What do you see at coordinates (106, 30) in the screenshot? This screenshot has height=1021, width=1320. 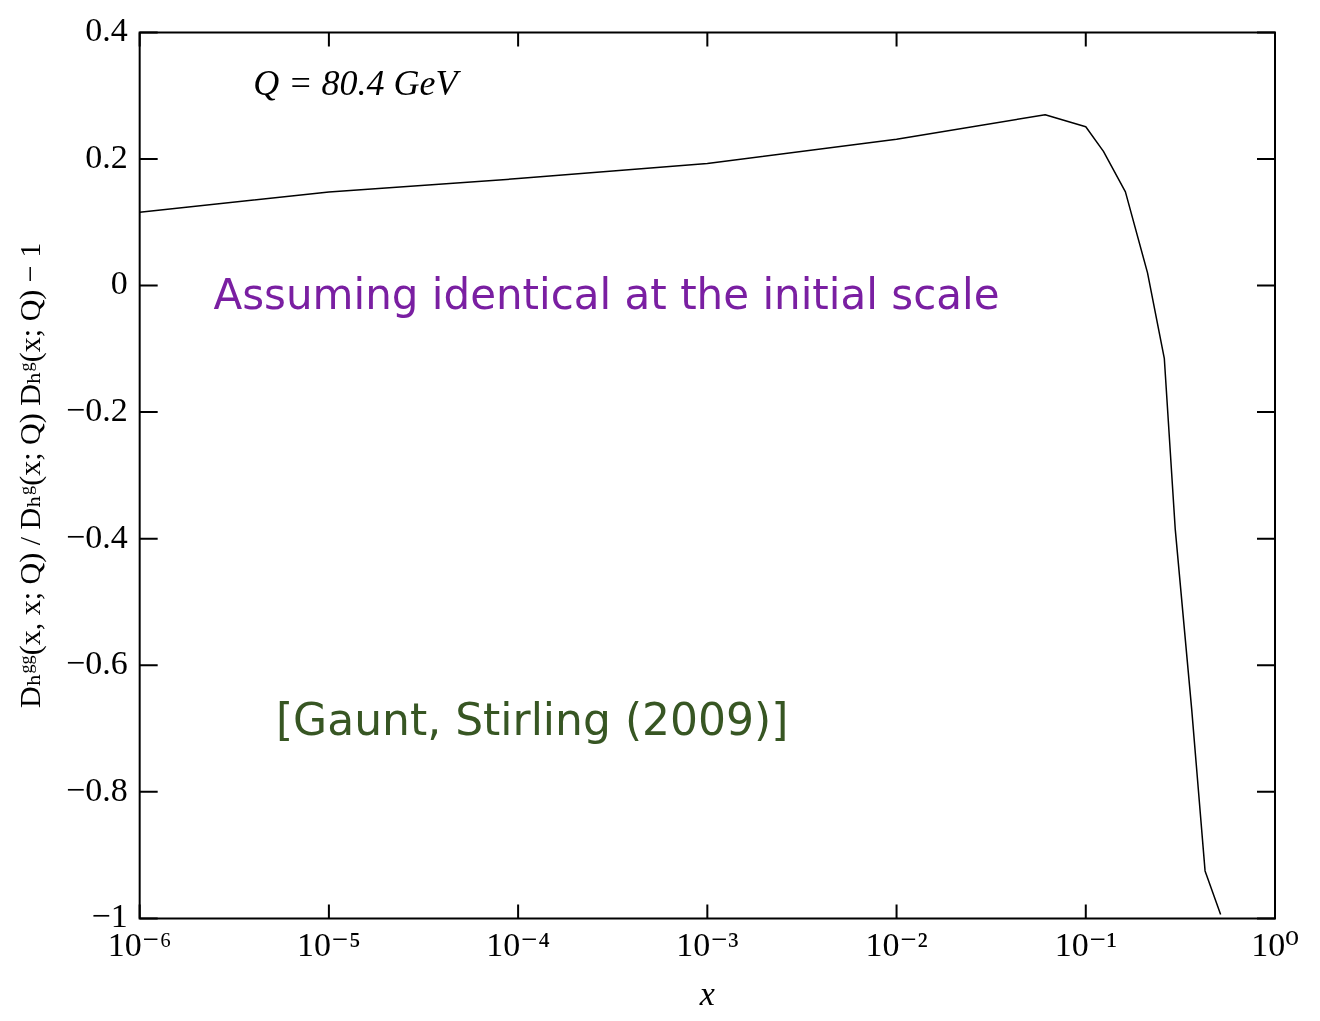 I see `y-tick-label: 0.4` at bounding box center [106, 30].